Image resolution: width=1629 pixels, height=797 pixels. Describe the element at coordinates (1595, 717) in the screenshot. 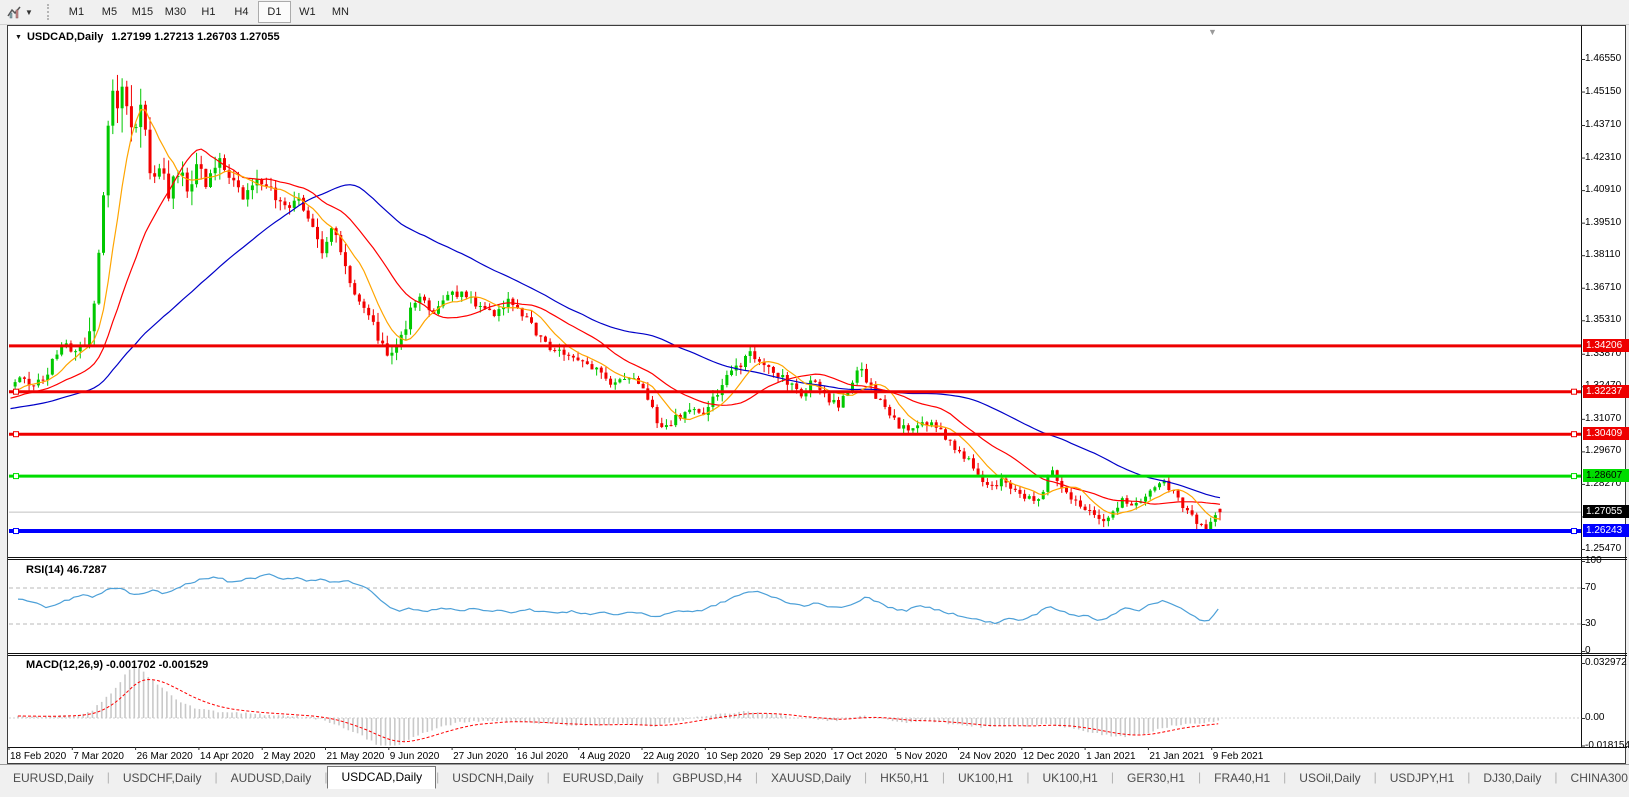

I see `macd-tick-label: 0.00` at that location.